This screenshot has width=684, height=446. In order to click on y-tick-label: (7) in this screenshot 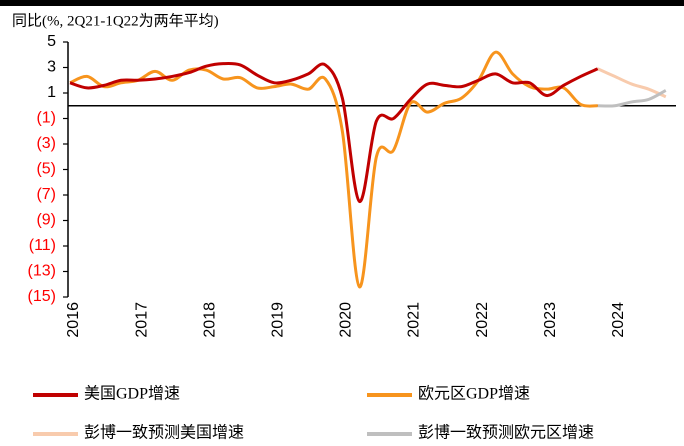, I will do `click(46, 194)`.